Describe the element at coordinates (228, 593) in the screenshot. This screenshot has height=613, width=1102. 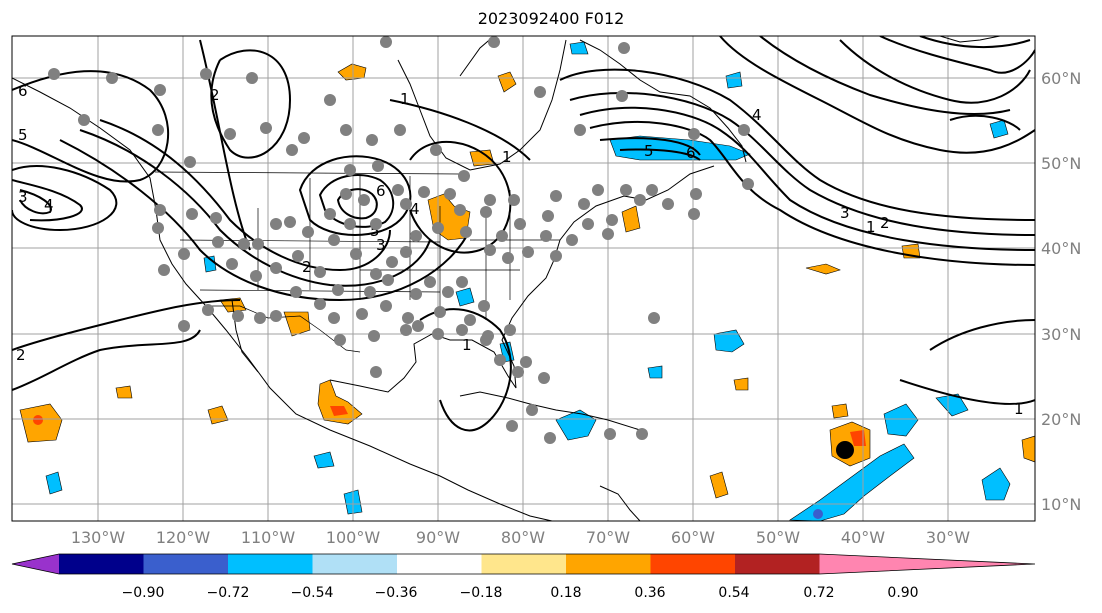
I see `colorbar-tick-label: −0.72` at that location.